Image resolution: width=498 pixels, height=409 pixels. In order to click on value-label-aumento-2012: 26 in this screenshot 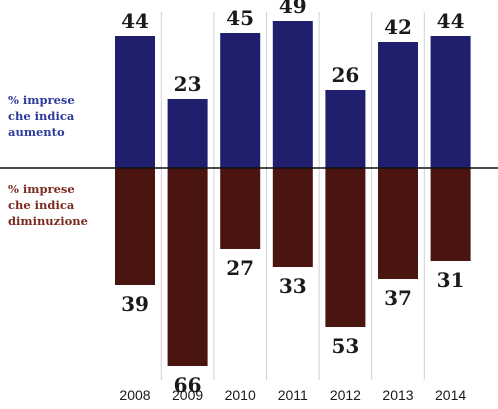, I will do `click(345, 75)`.